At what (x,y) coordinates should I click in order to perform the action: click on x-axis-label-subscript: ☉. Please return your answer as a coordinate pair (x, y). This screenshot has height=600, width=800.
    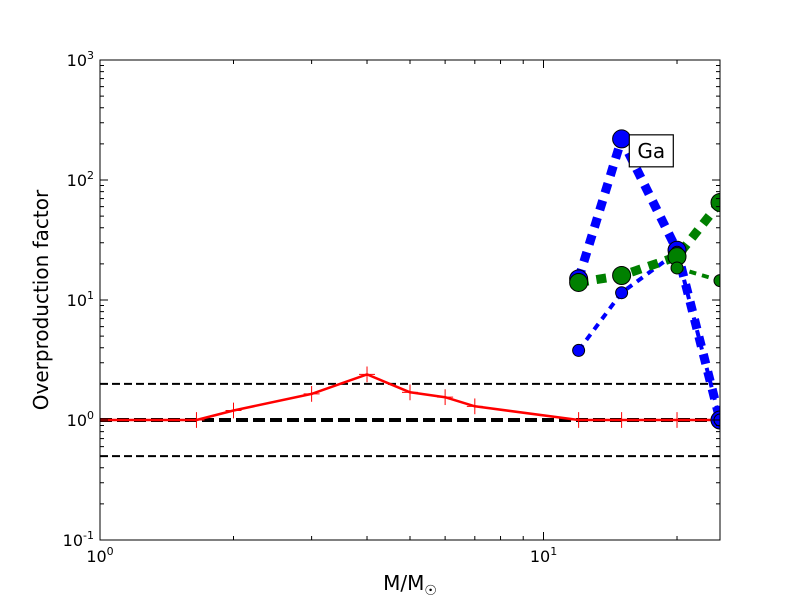
    Looking at the image, I should click on (430, 591).